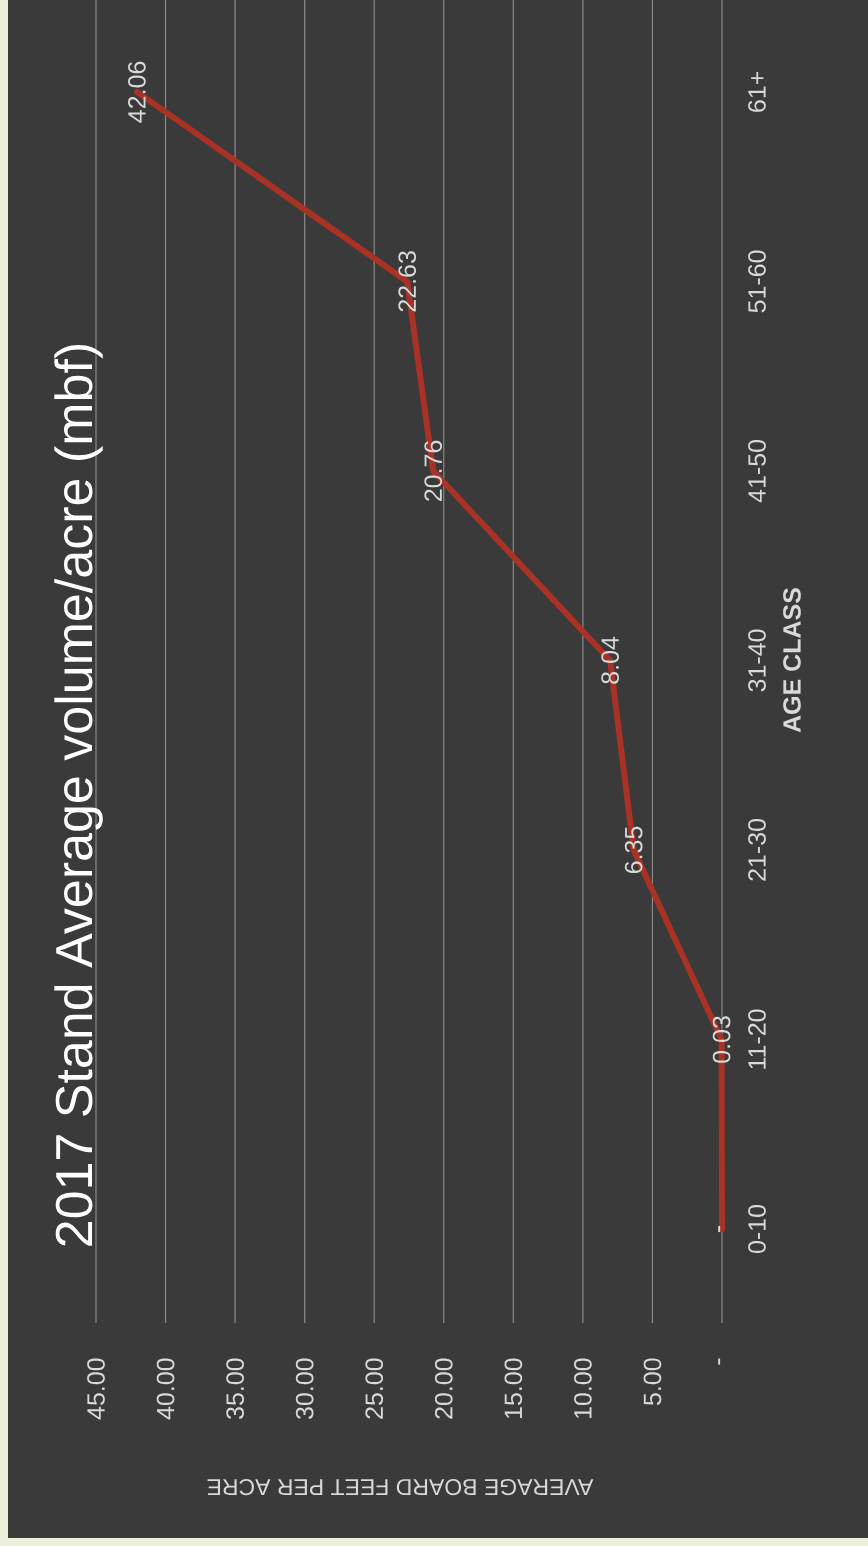 Image resolution: width=868 pixels, height=1546 pixels. I want to click on y-tick-label: 11-20, so click(757, 1039).